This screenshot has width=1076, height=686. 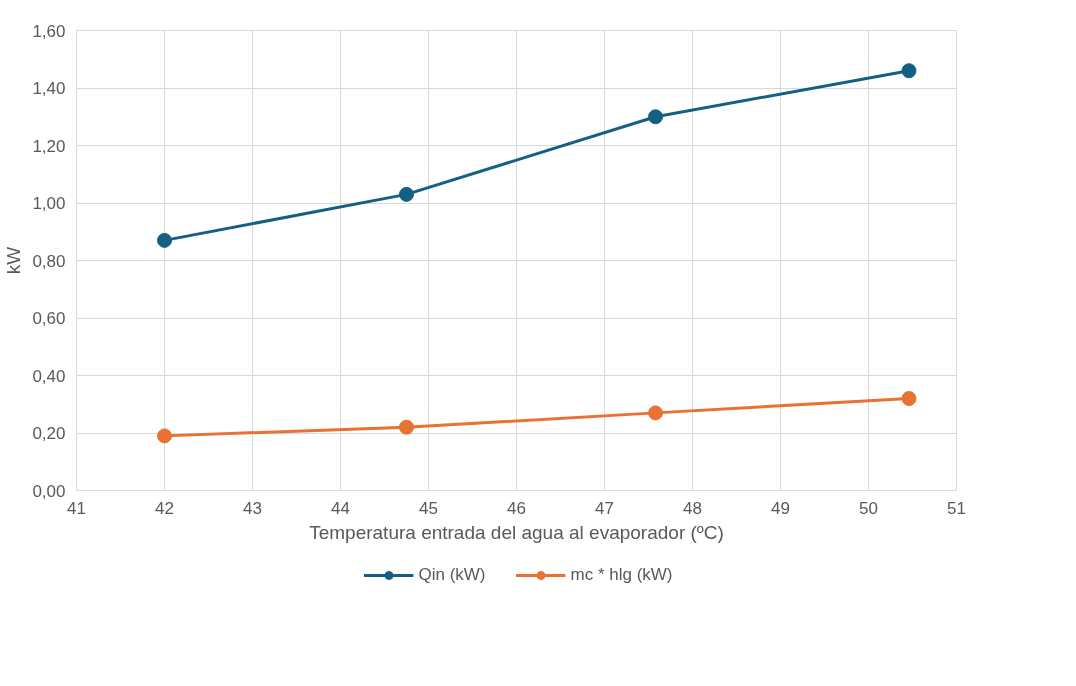 I want to click on x-tick-label: 49, so click(x=780, y=508).